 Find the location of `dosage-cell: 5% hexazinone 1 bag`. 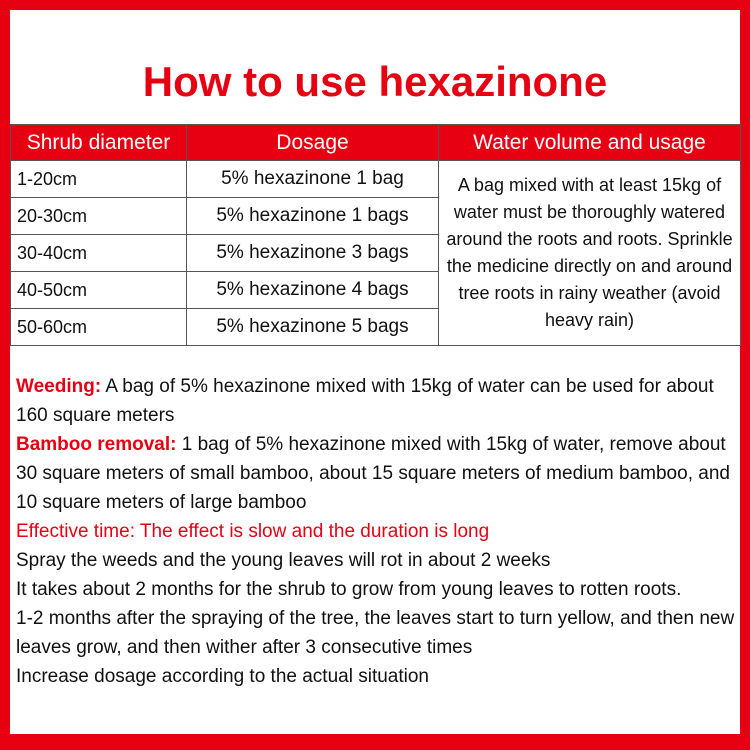

dosage-cell: 5% hexazinone 1 bag is located at coordinates (312, 179).